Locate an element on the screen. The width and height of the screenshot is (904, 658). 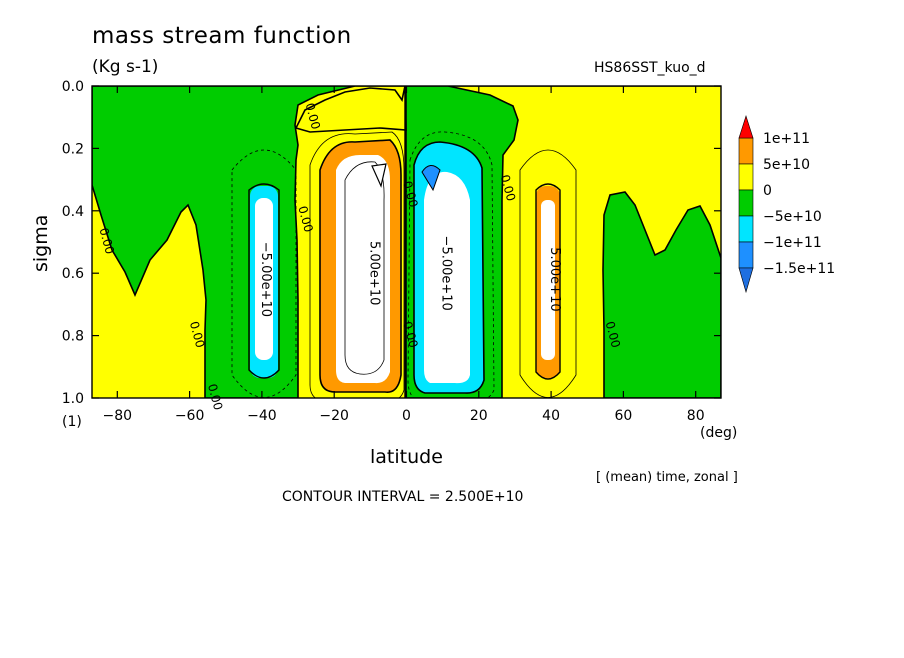
north-ferrel-contour is located at coordinates (548, 281).